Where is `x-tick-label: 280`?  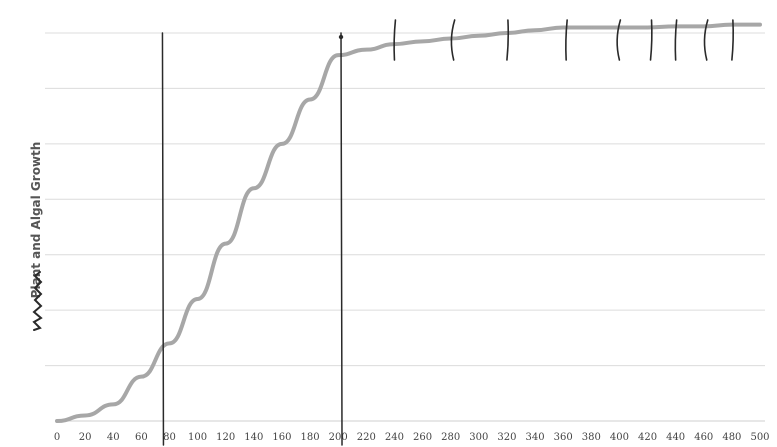
x-tick-label: 280 is located at coordinates (450, 437).